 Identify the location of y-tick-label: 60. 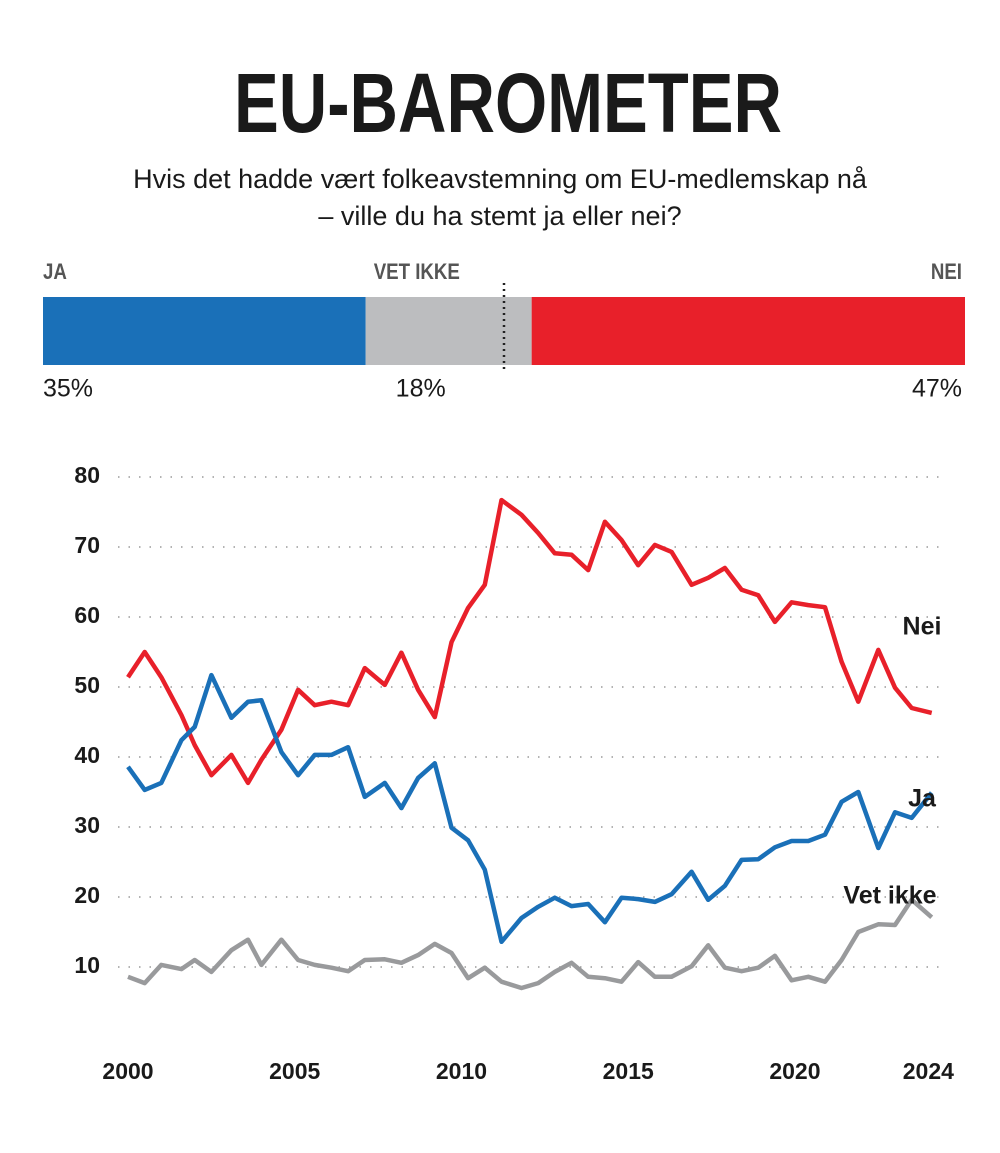
(87, 615).